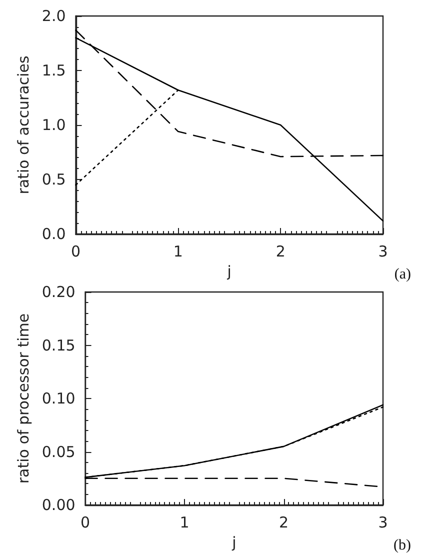 The image size is (421, 555). Describe the element at coordinates (54, 234) in the screenshot. I see `y-tick-label: 0.0` at that location.